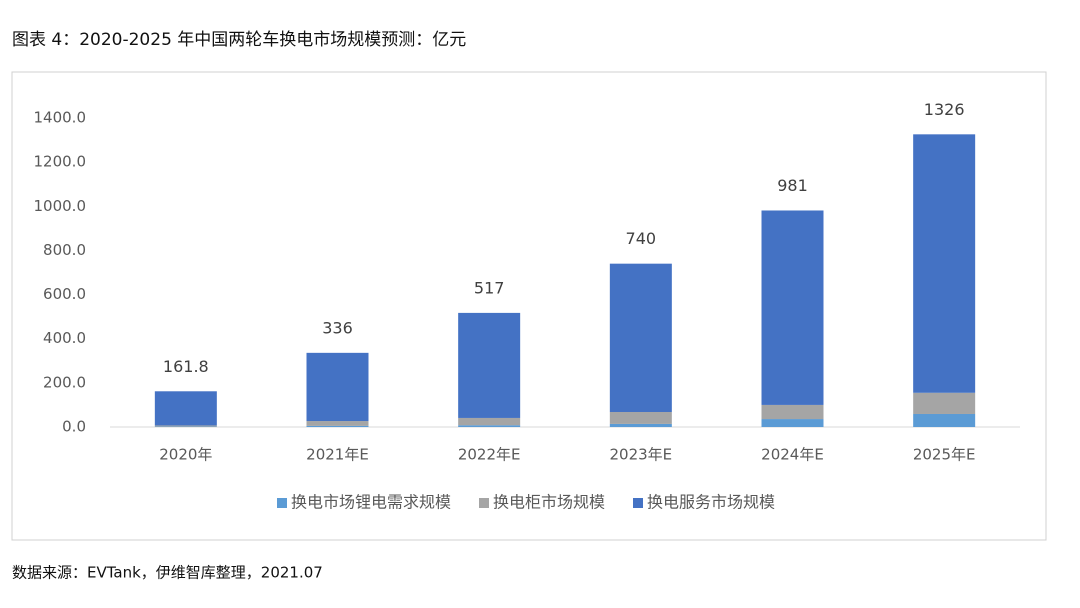 This screenshot has height=608, width=1080. Describe the element at coordinates (641, 455) in the screenshot. I see `x-tick-label: 2023年E` at that location.